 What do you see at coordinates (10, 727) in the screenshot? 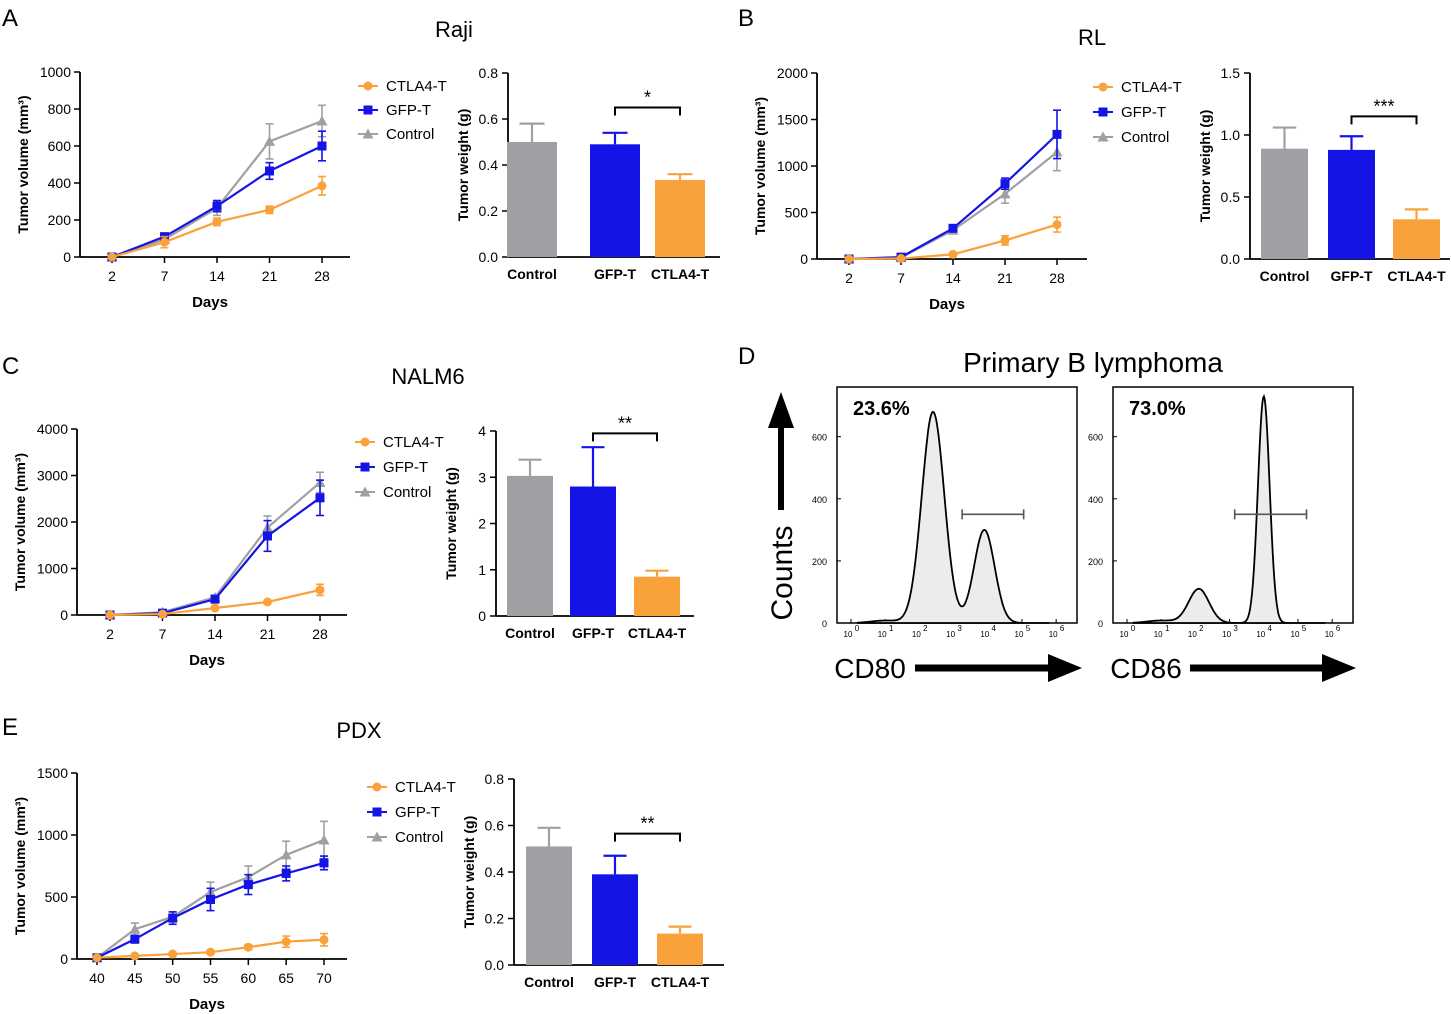
I see `panel-label-e: E` at bounding box center [10, 727].